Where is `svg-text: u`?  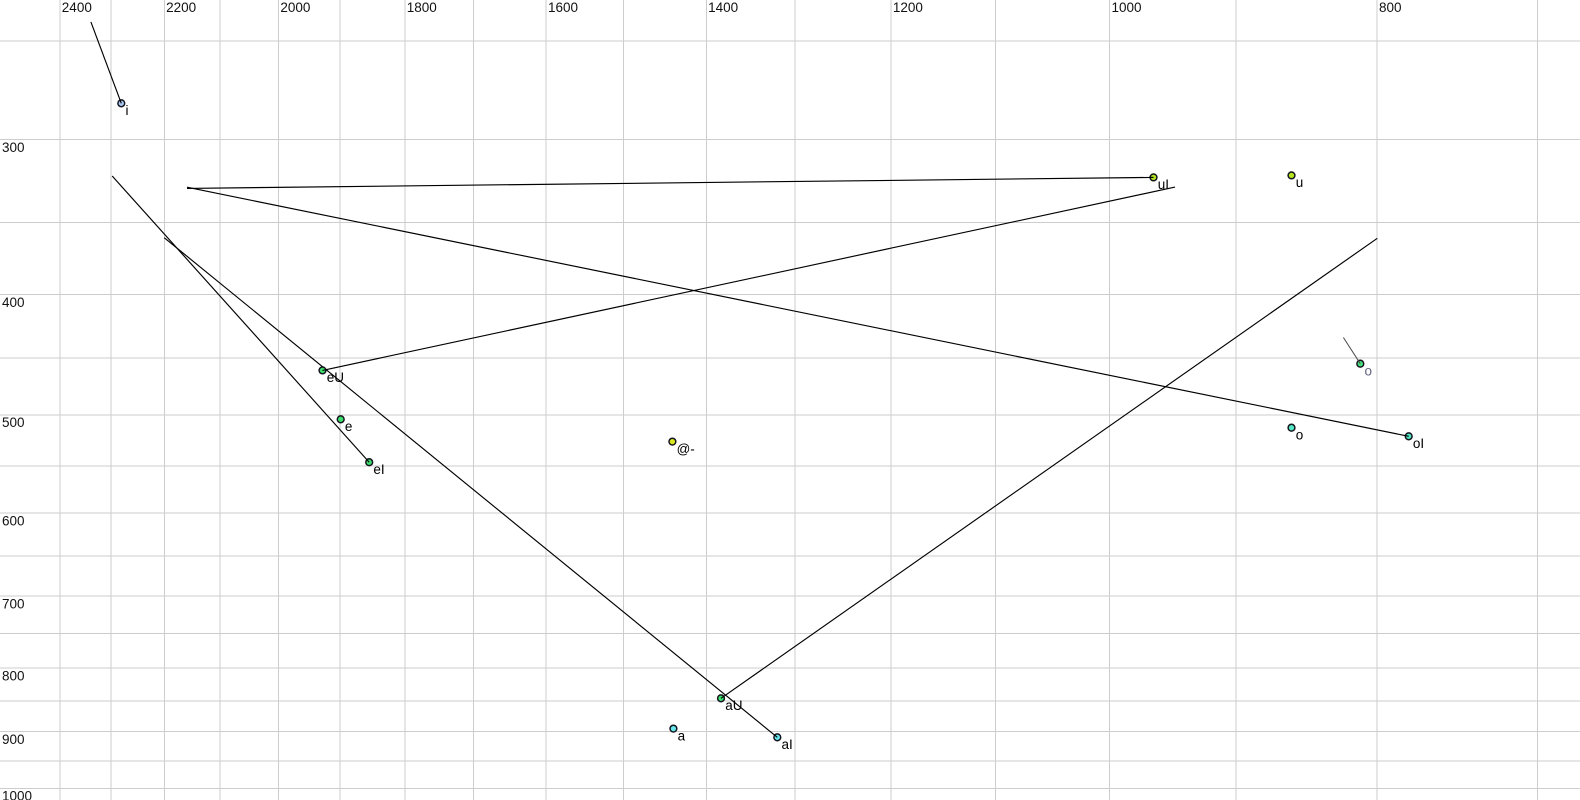
svg-text: u is located at coordinates (1300, 182).